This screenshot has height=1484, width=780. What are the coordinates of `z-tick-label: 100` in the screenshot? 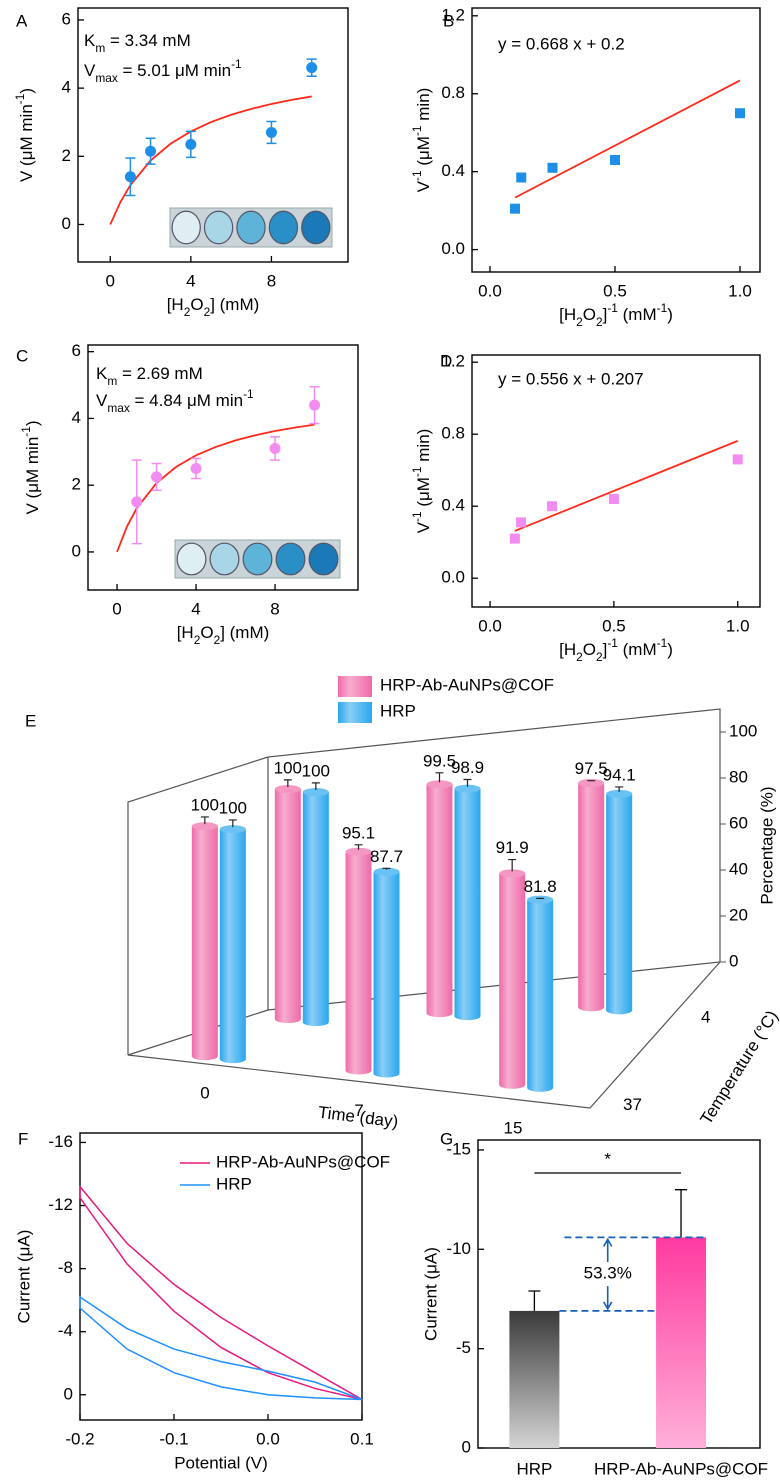 It's located at (743, 730).